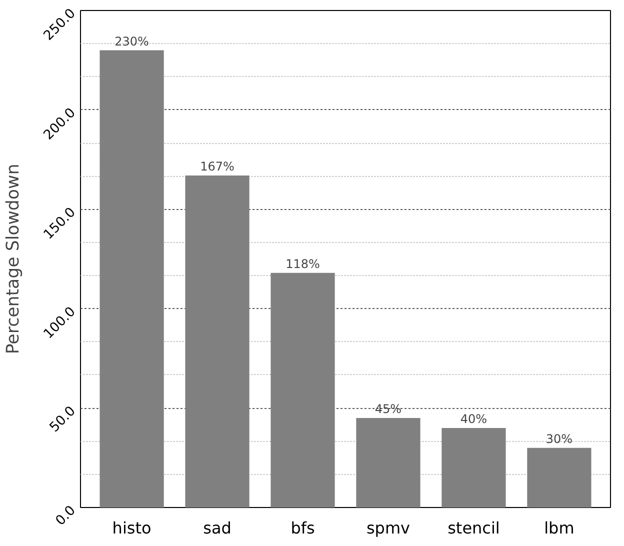  Describe the element at coordinates (302, 528) in the screenshot. I see `x-tick-label: bfs` at that location.